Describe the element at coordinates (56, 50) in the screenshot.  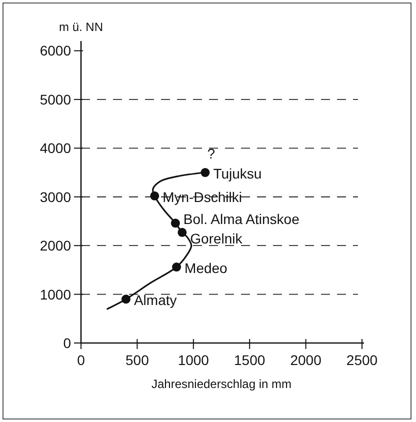
I see `y-tick-label: 6000` at that location.